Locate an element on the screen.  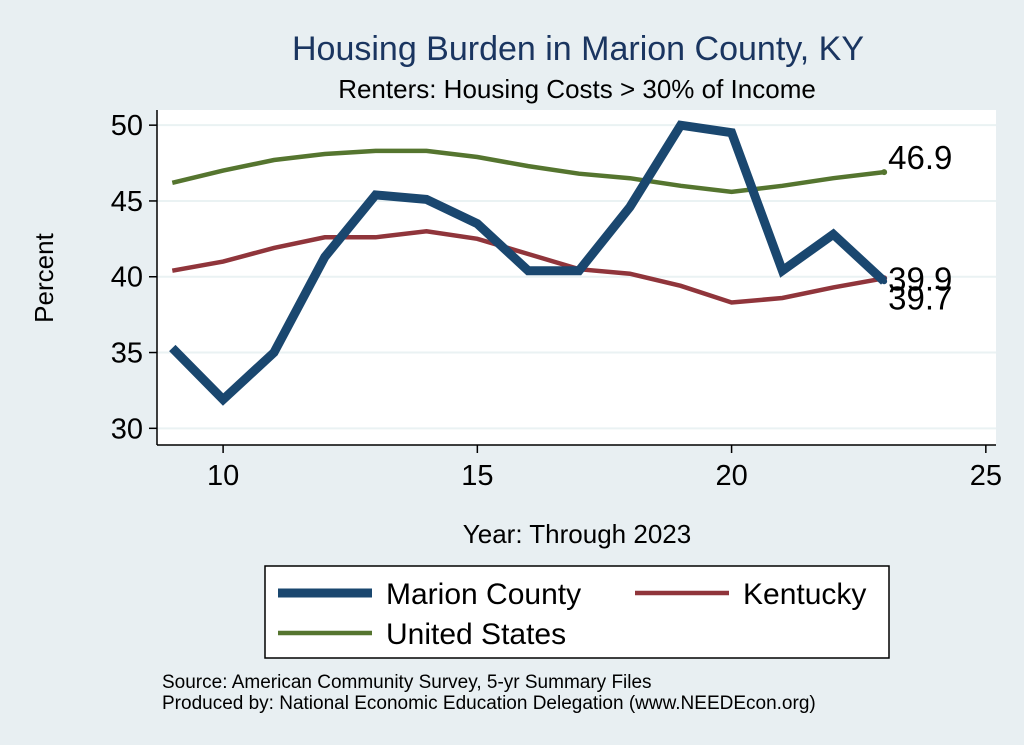
end-labels: 39.739.9 46.9 is located at coordinates (920, 227).